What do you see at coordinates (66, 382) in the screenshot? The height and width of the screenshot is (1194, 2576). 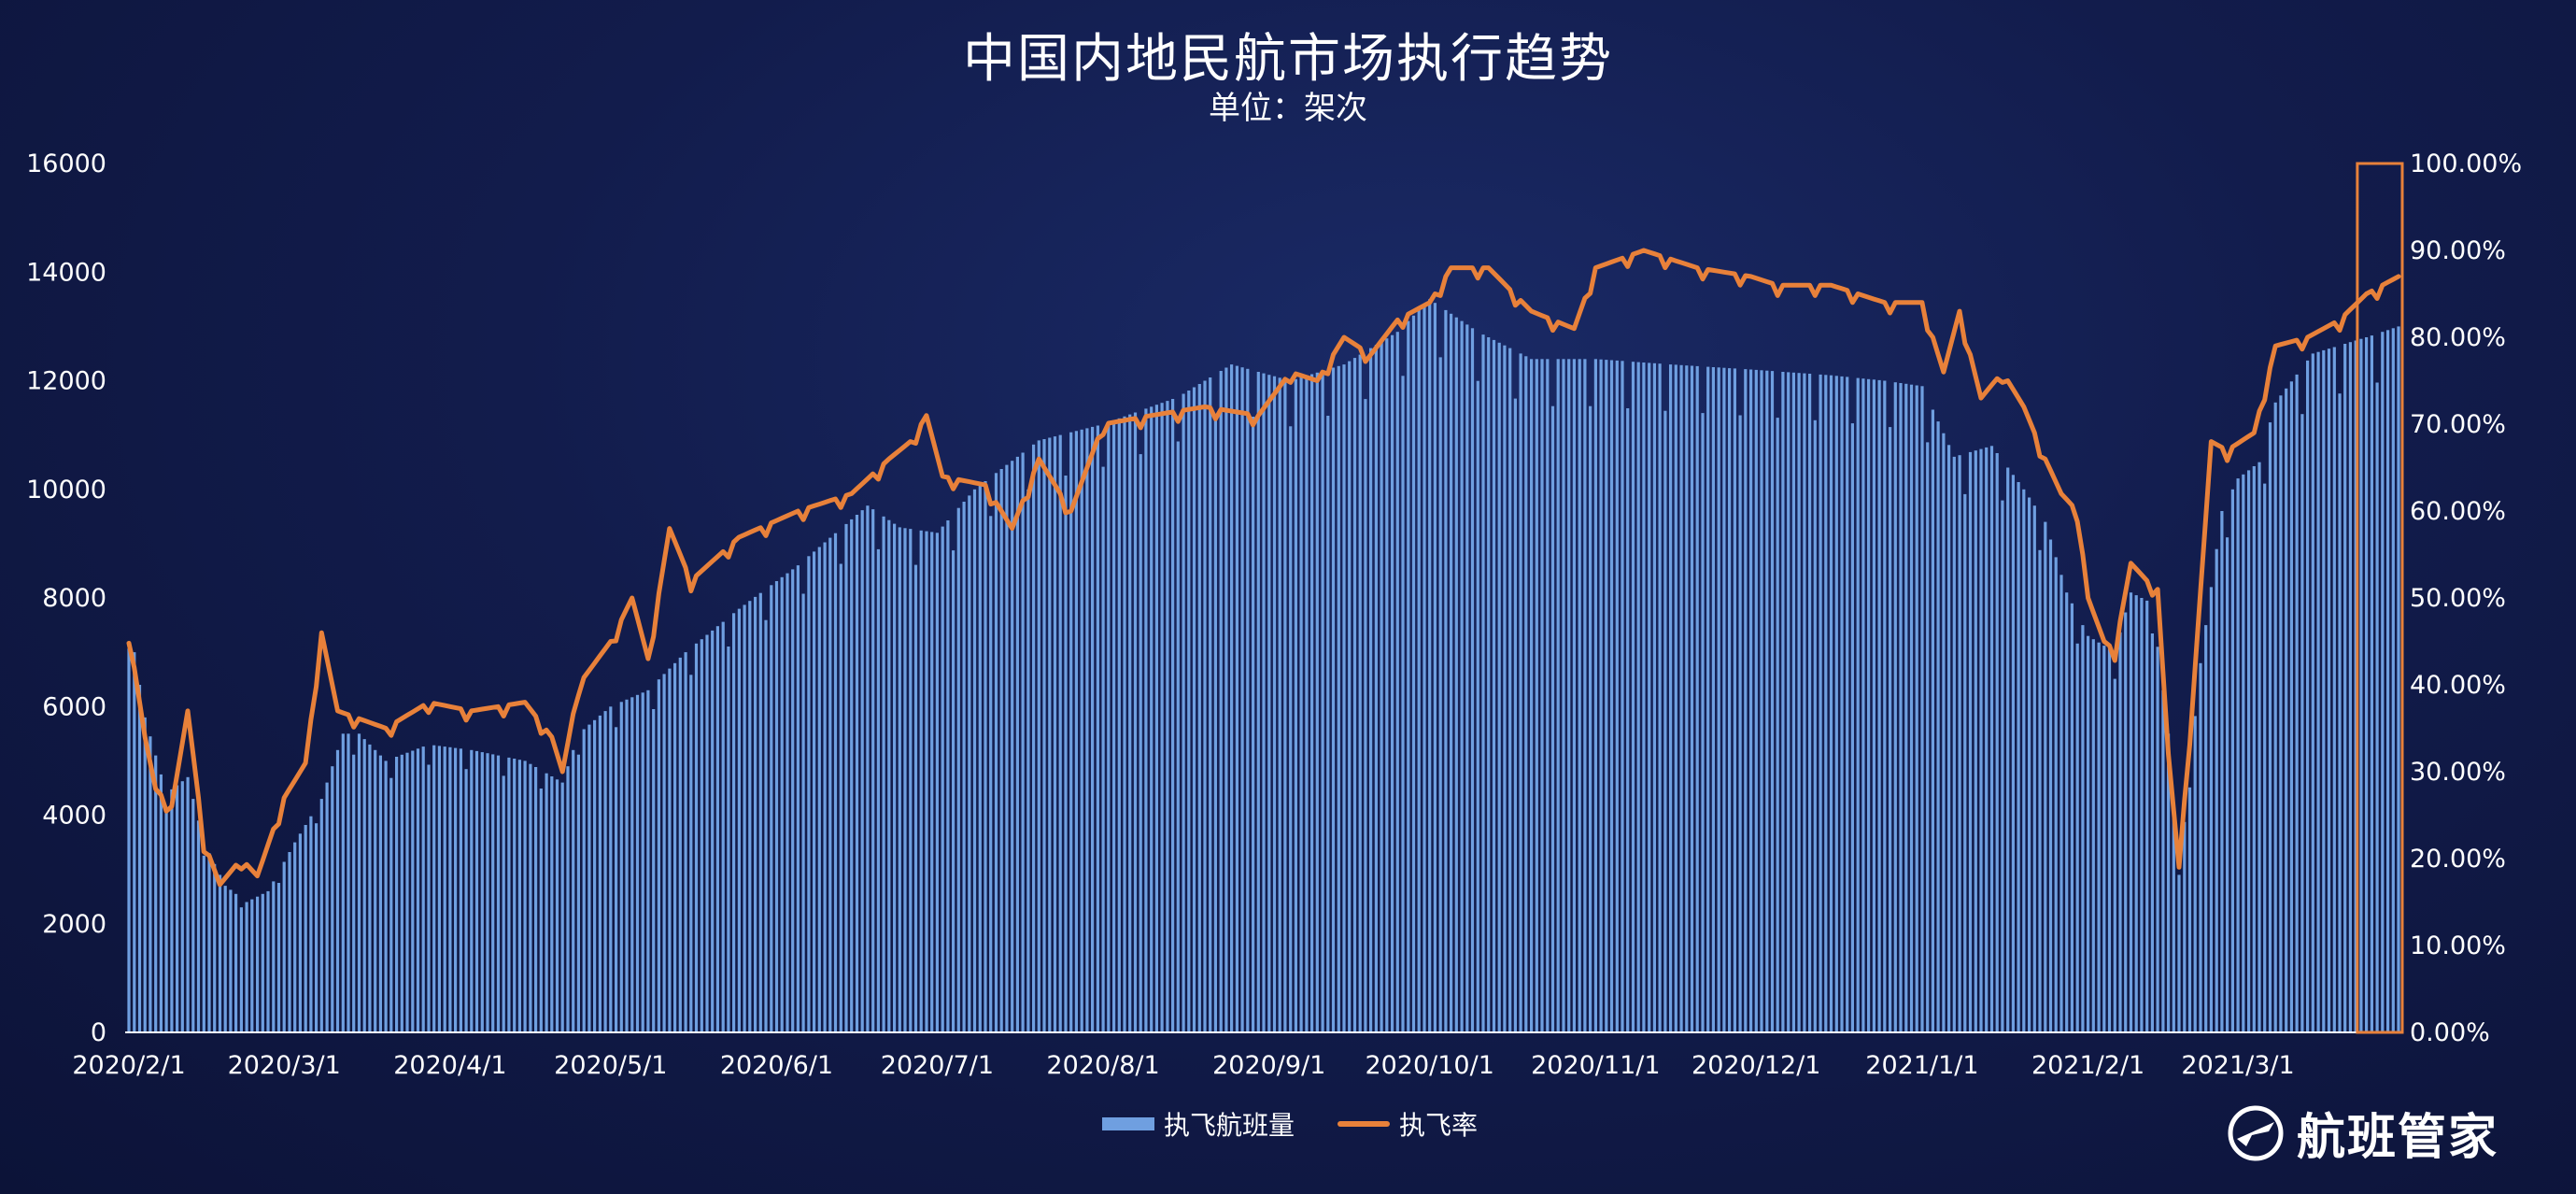 I see `y-left-tick-label: 12000` at bounding box center [66, 382].